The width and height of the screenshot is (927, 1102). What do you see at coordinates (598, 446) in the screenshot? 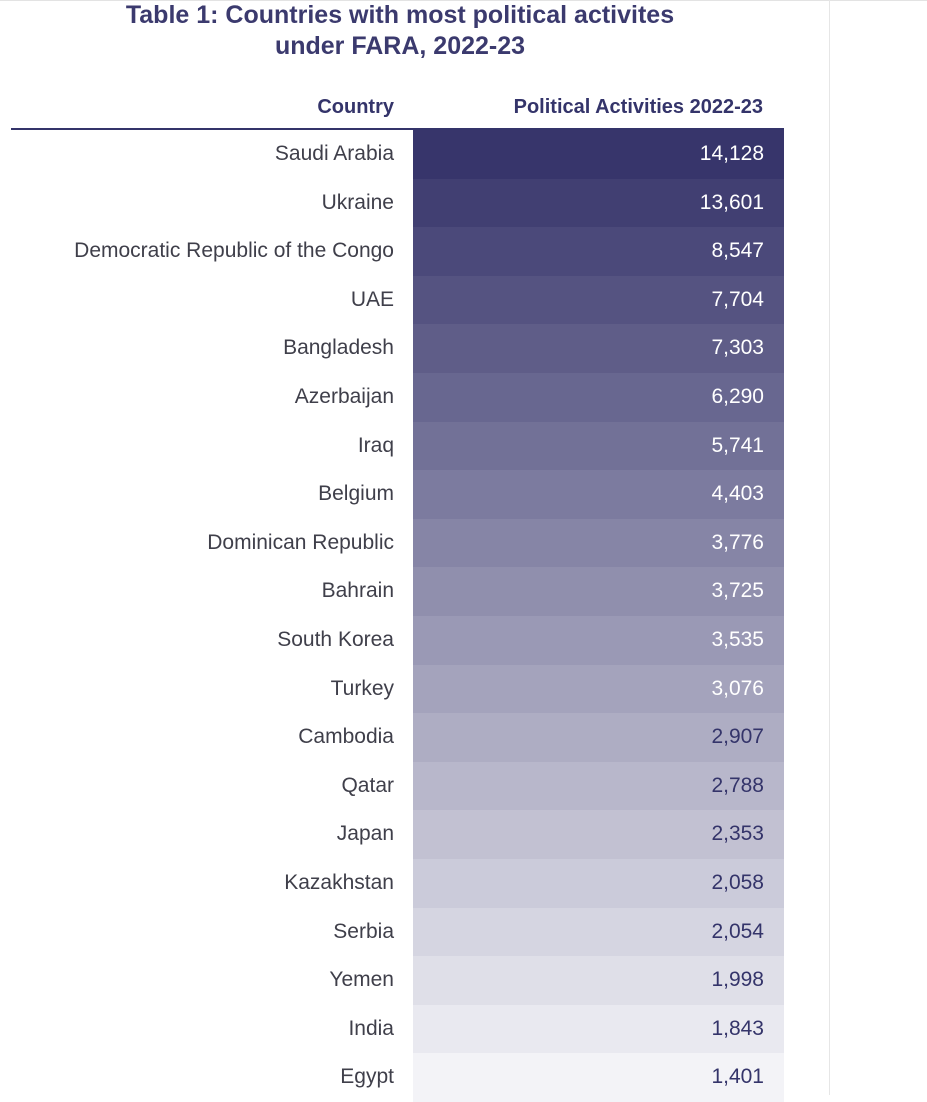
I see `value-cell: 5,741` at bounding box center [598, 446].